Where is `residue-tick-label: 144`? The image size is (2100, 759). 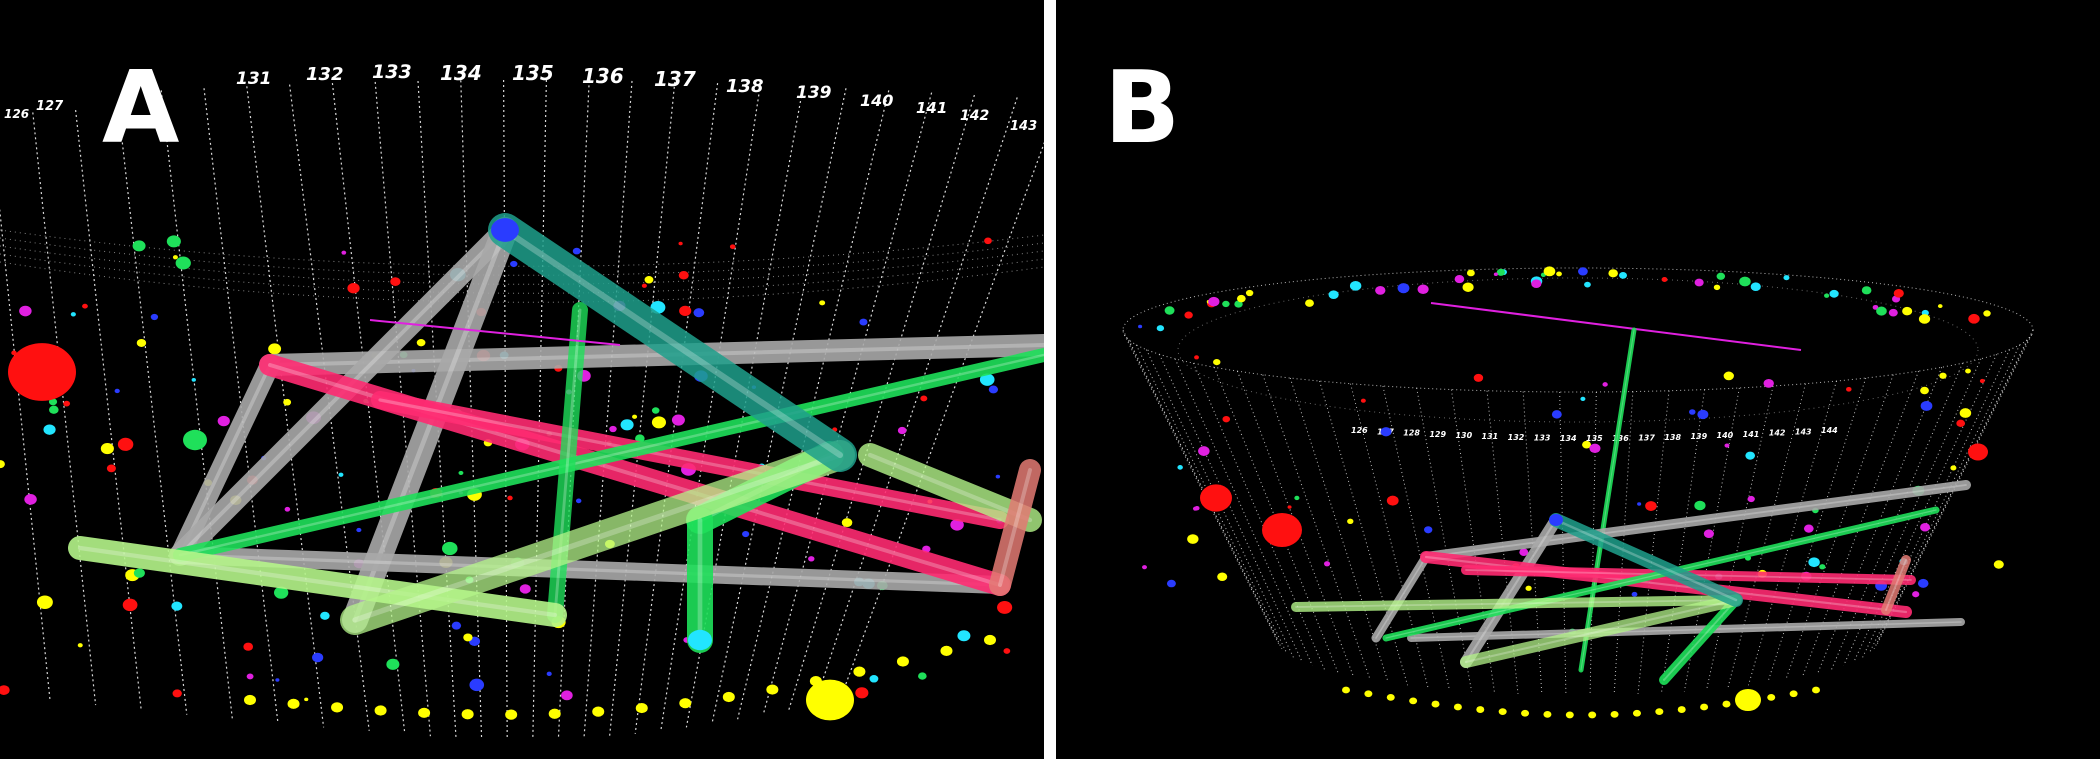 residue-tick-label: 144 is located at coordinates (1829, 430).